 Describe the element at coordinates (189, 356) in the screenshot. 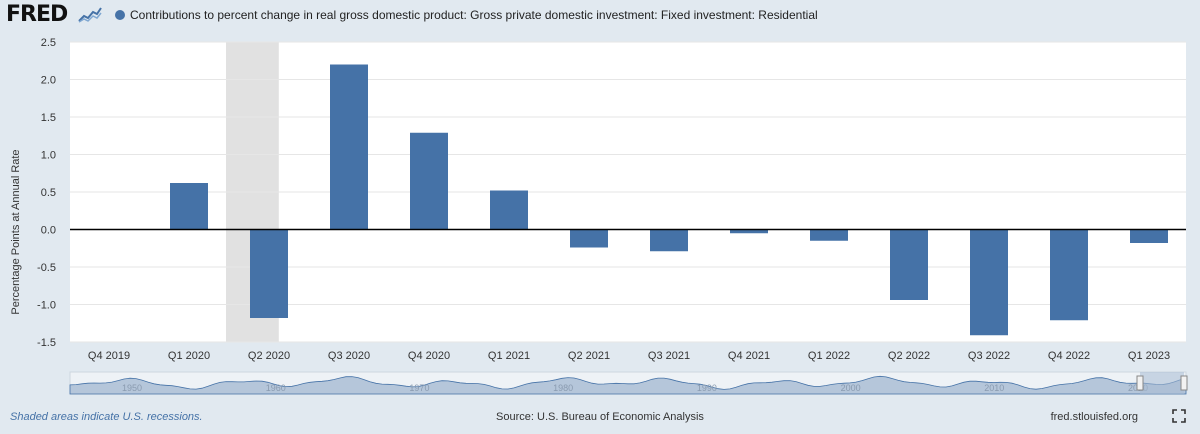

I see `x-tick-label: Q1 2020` at that location.